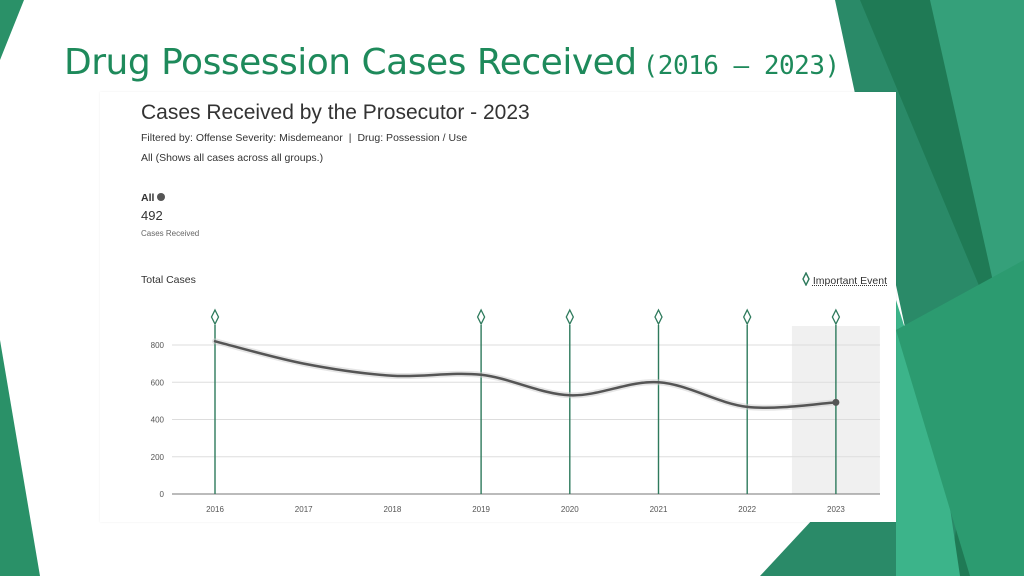 The image size is (1024, 576). I want to click on series-line-shadow, so click(525, 374).